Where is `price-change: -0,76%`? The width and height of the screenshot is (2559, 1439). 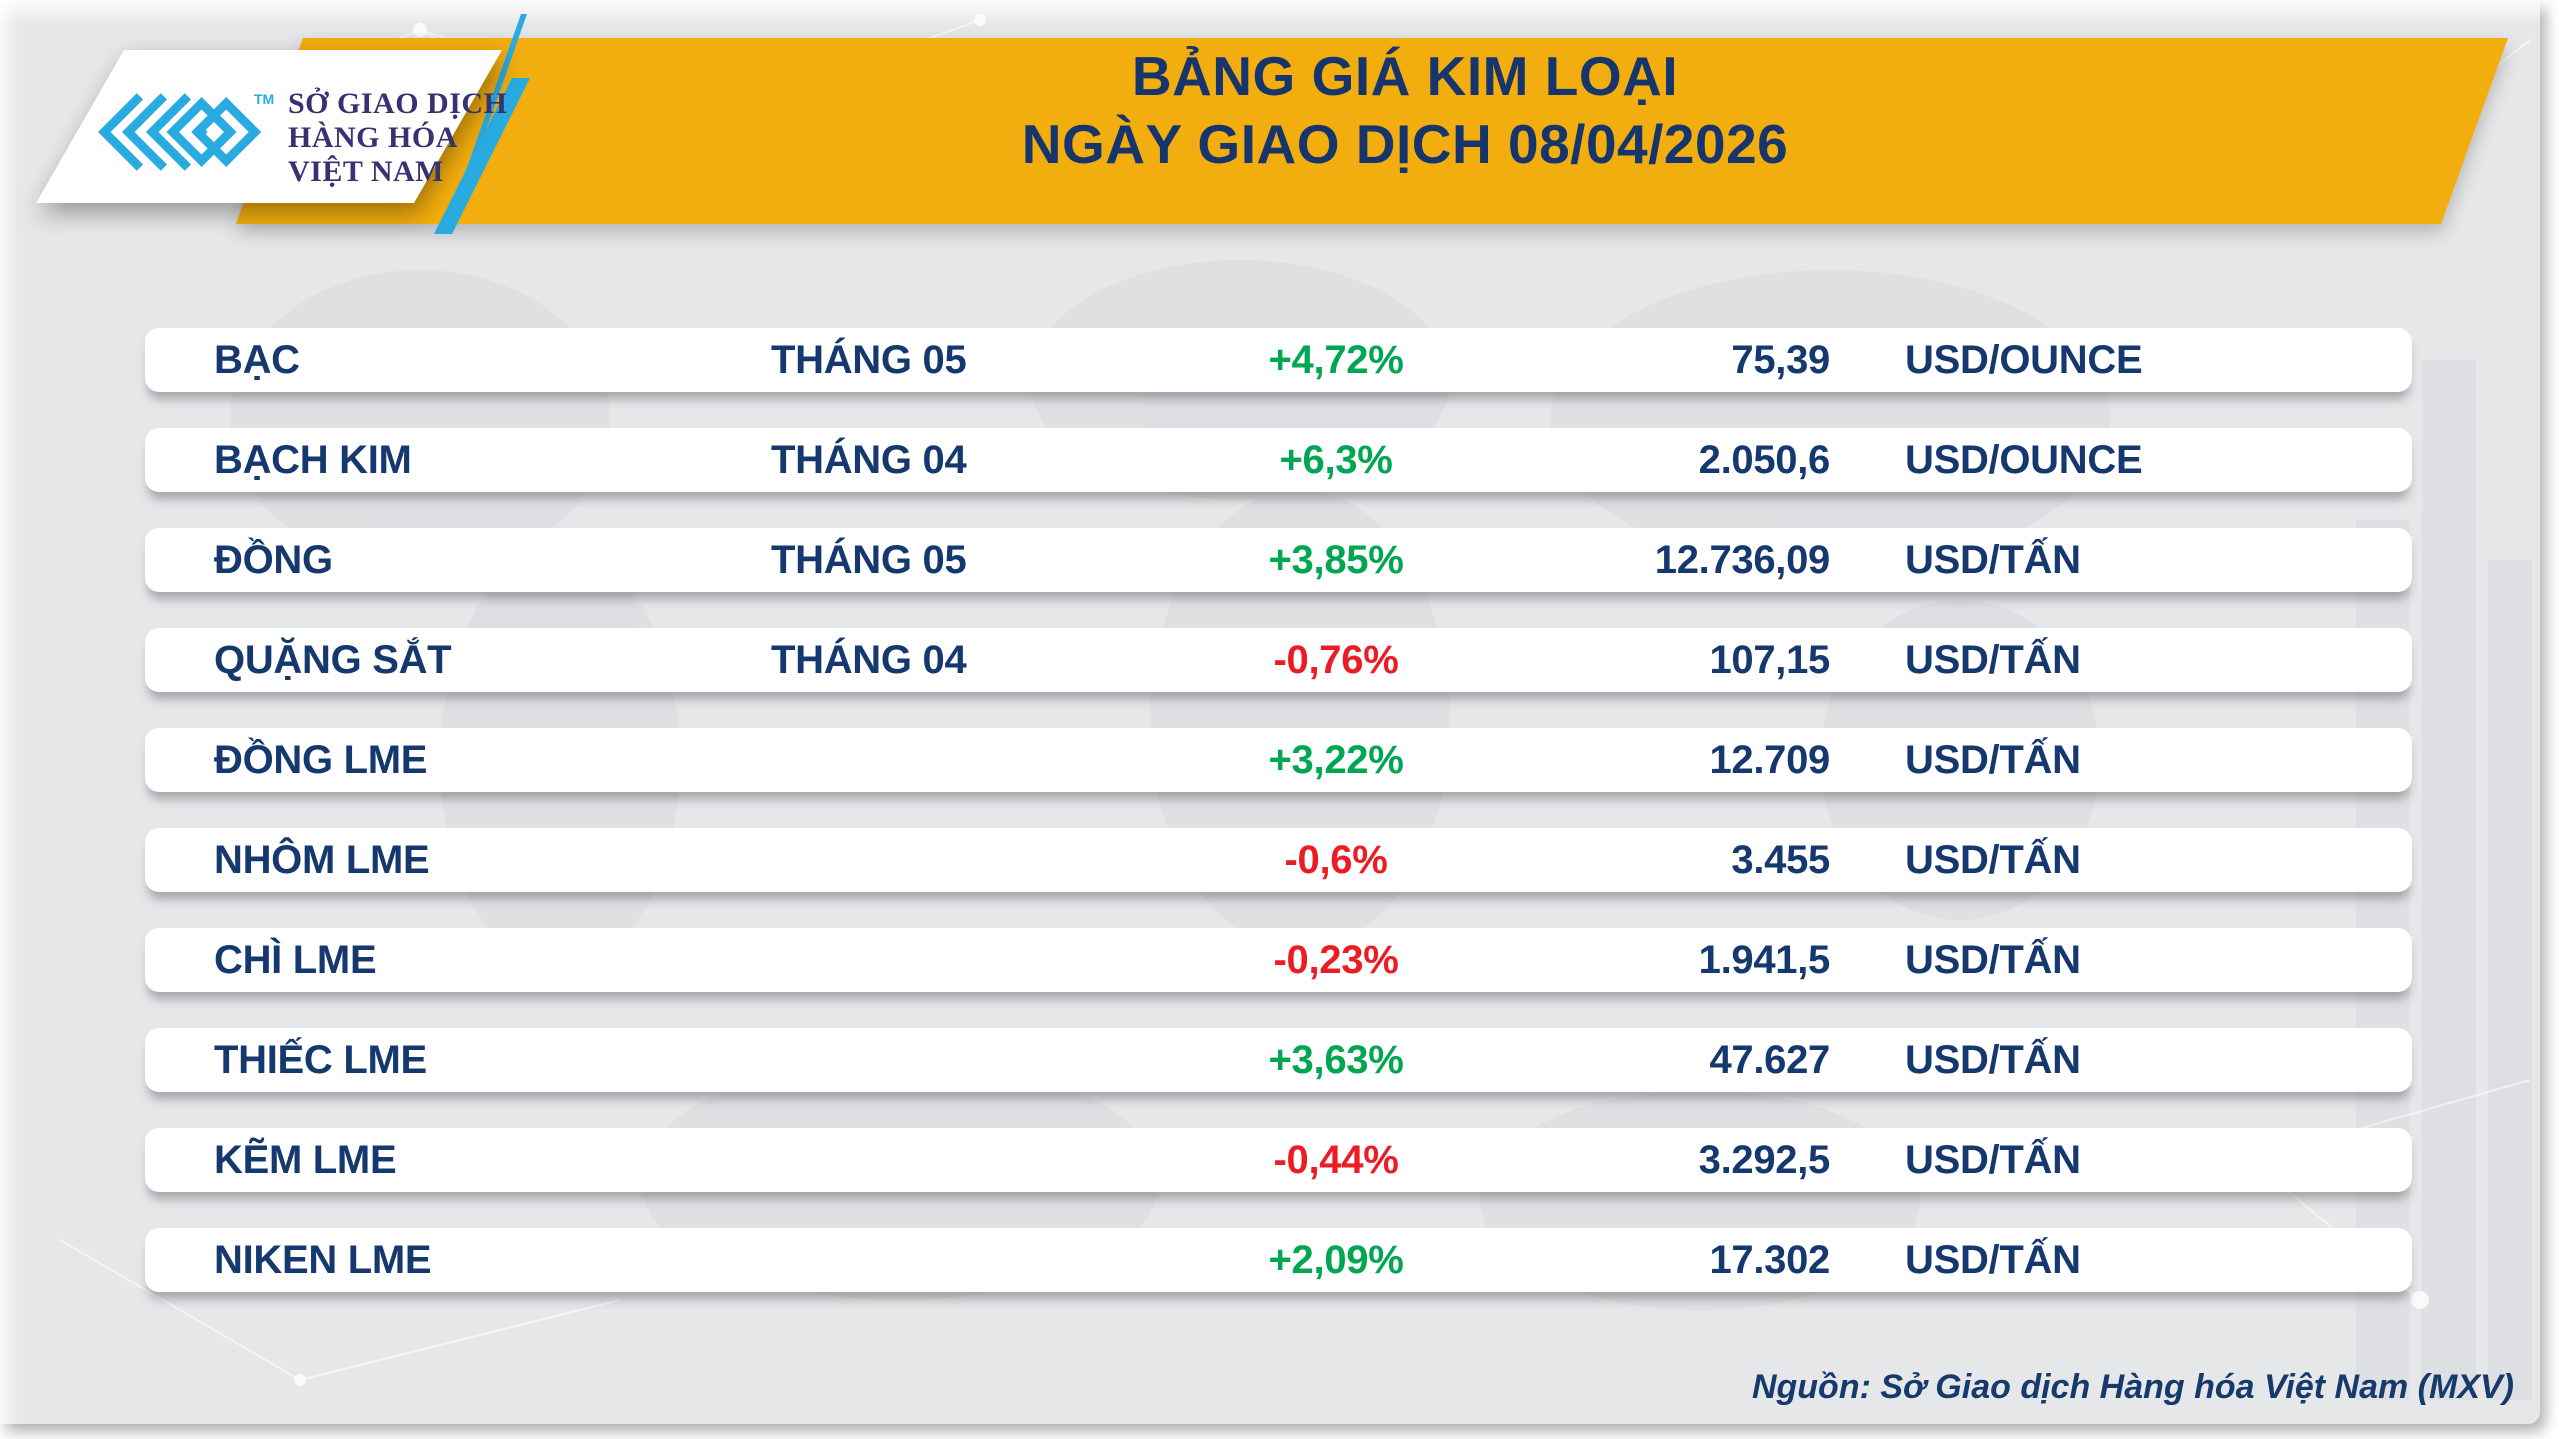 price-change: -0,76% is located at coordinates (1336, 660).